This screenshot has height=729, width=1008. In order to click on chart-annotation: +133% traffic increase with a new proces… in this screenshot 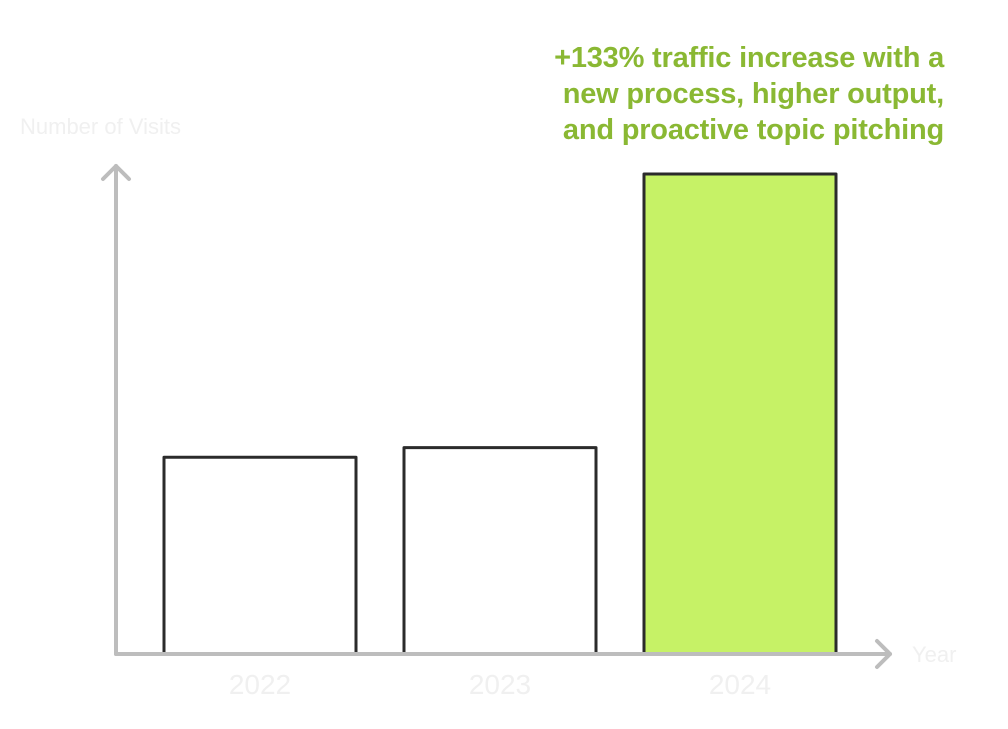, I will do `click(709, 94)`.